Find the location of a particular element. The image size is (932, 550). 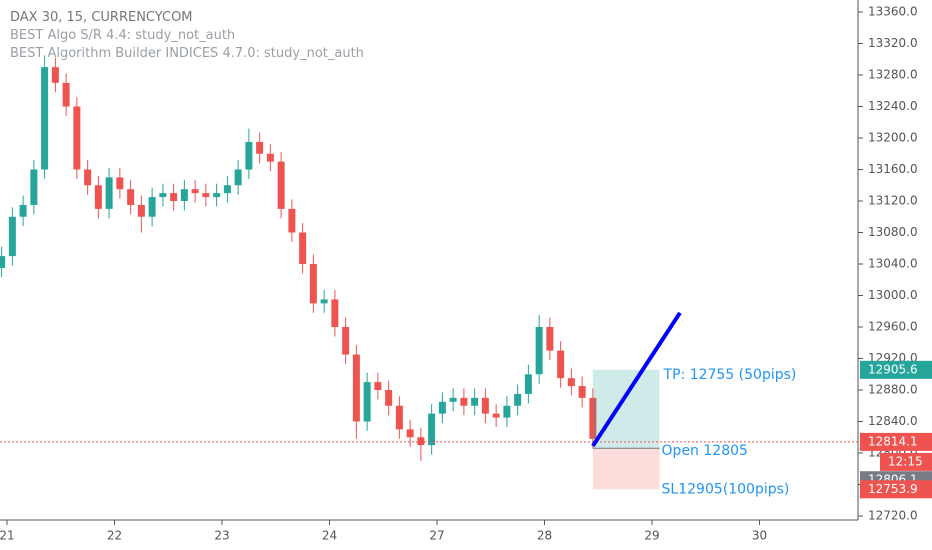

y-tick-label: 13320.0 is located at coordinates (893, 43).